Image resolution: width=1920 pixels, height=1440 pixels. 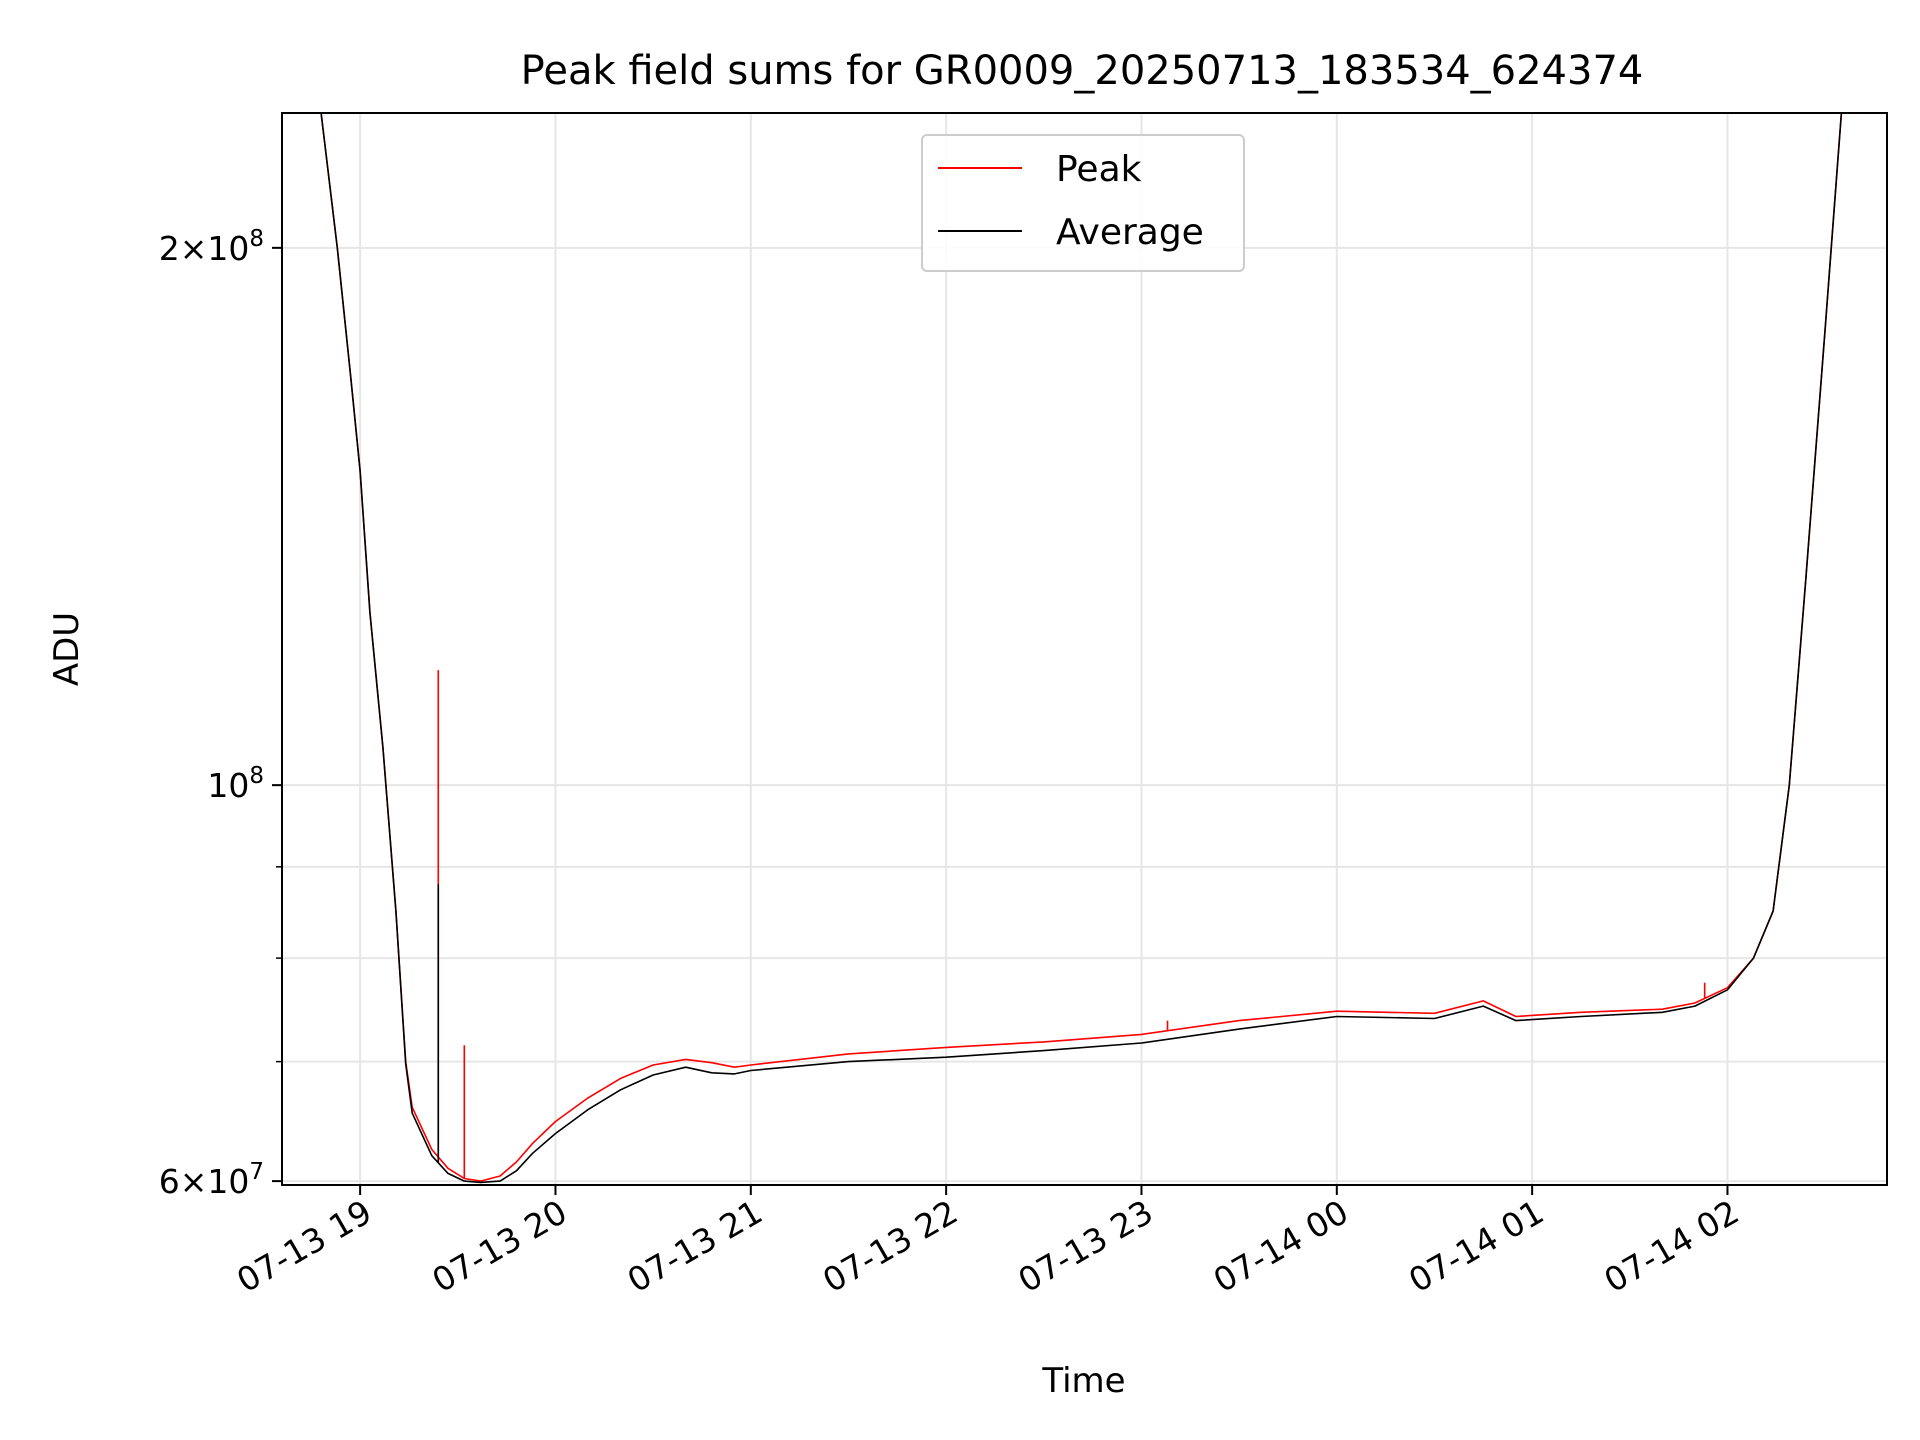 I want to click on legend-label-average: Average, so click(x=1130, y=232).